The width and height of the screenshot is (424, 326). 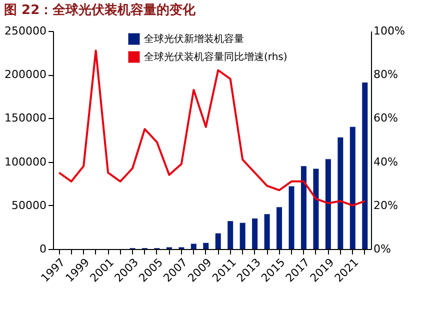 I want to click on y2-tick-label: 100%, so click(x=389, y=31).